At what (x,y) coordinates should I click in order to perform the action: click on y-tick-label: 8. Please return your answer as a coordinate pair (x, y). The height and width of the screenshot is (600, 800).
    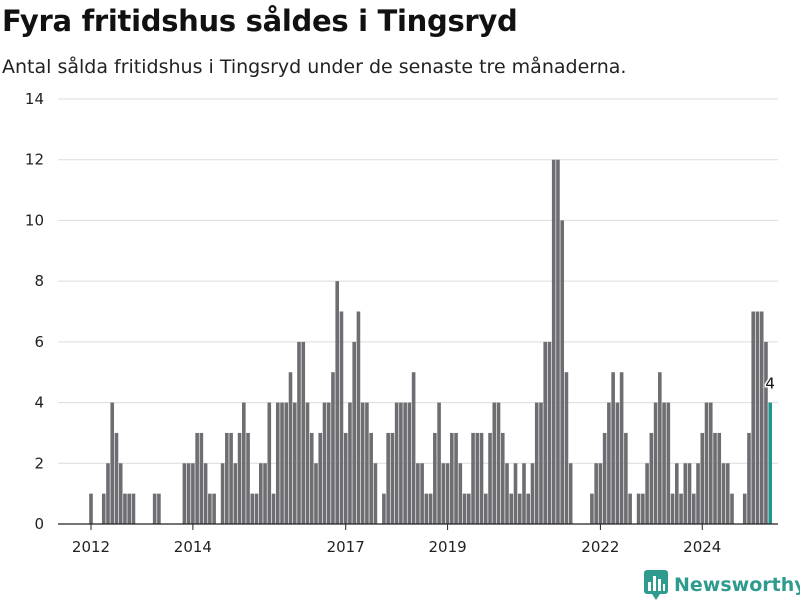
    Looking at the image, I should click on (39, 281).